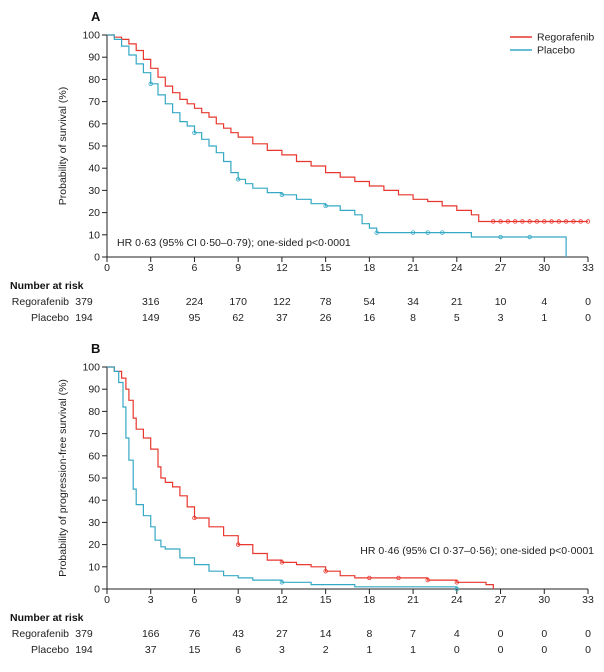 The image size is (604, 672). Describe the element at coordinates (238, 650) in the screenshot. I see `risk-value: 6` at that location.